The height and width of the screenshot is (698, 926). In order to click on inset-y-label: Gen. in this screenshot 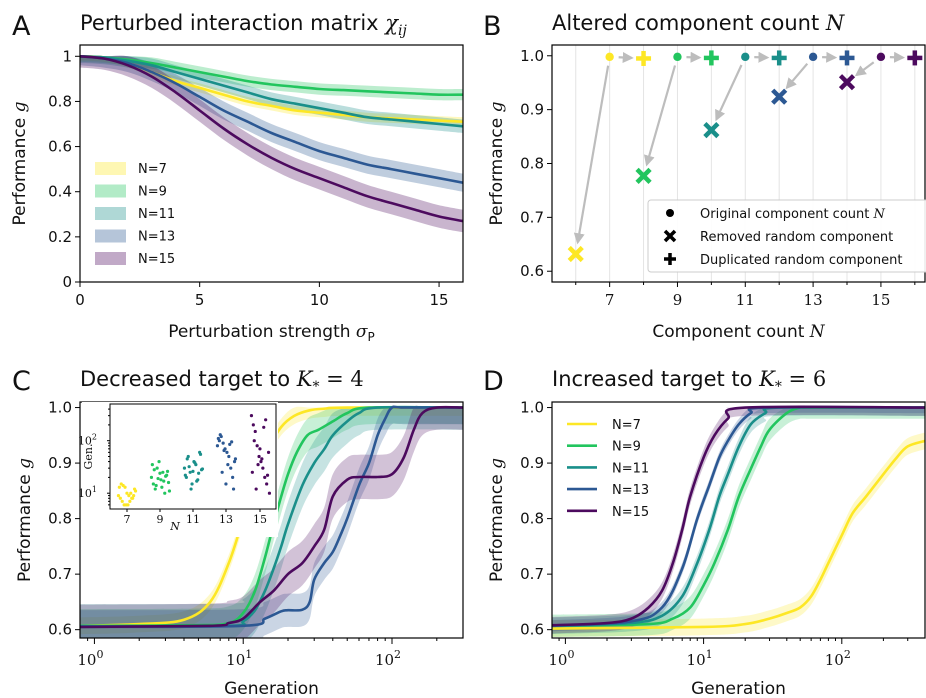, I will do `click(88, 457)`.